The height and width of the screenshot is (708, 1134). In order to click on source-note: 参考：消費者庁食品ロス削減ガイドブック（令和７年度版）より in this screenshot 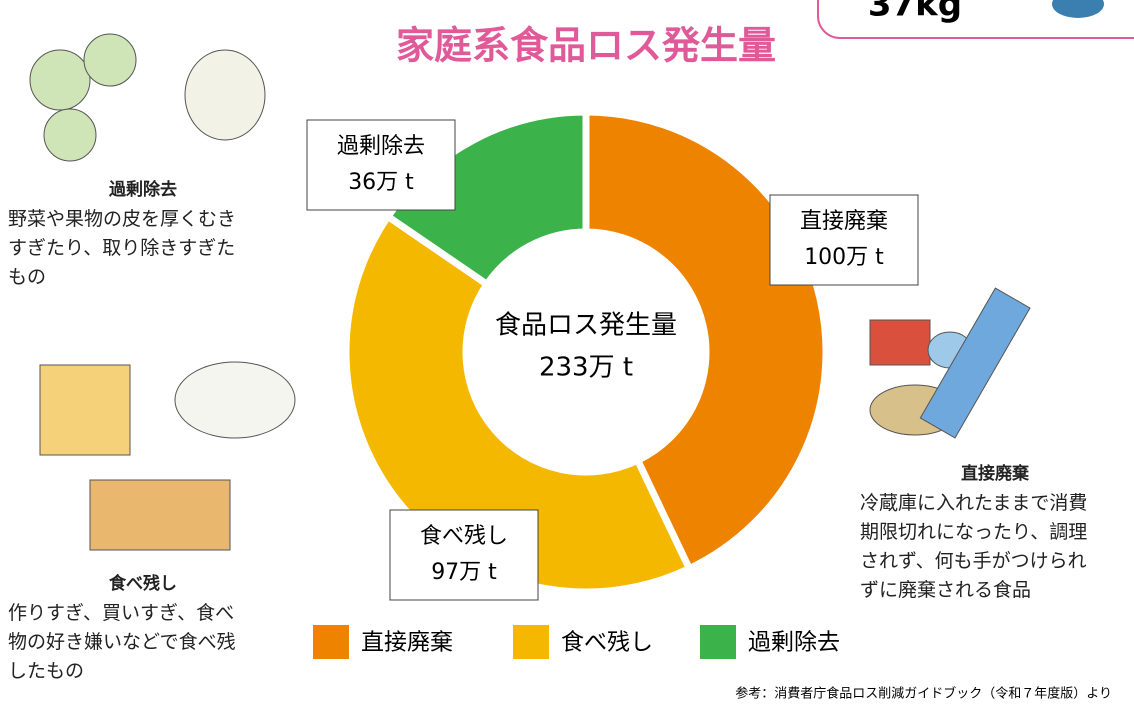, I will do `click(923, 694)`.